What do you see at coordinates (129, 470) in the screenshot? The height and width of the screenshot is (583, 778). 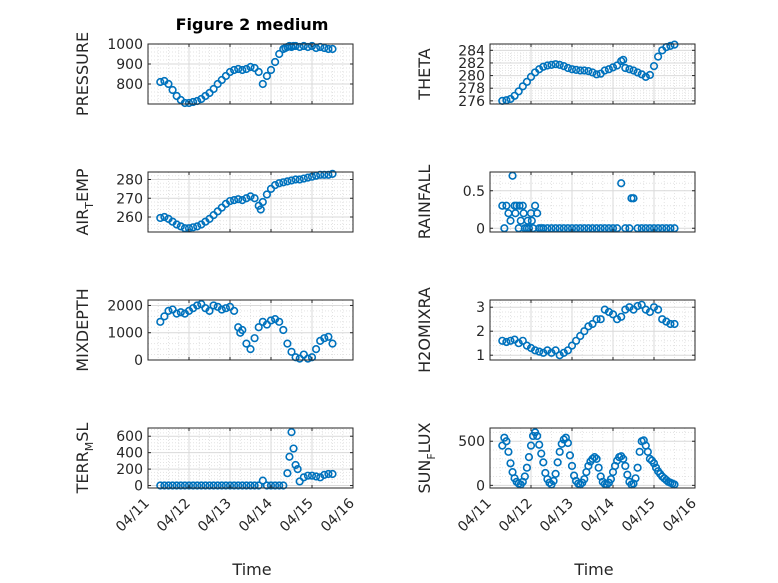 I see `y-tick-label: 200` at bounding box center [129, 470].